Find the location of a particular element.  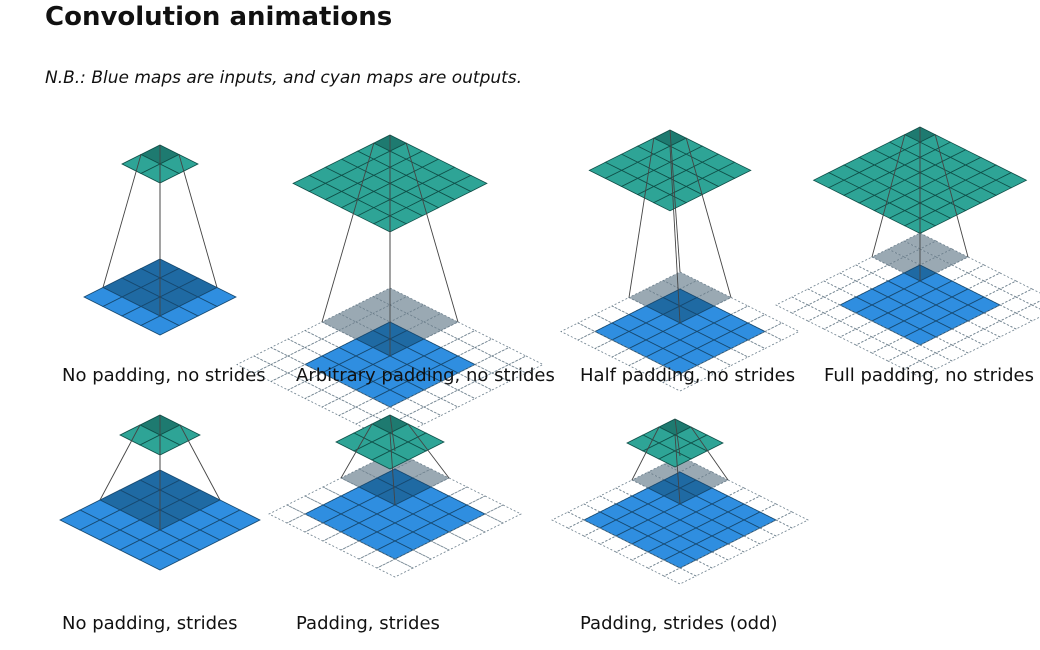

caption-half-padding-no-strides: Half padding, no strides is located at coordinates (688, 375).